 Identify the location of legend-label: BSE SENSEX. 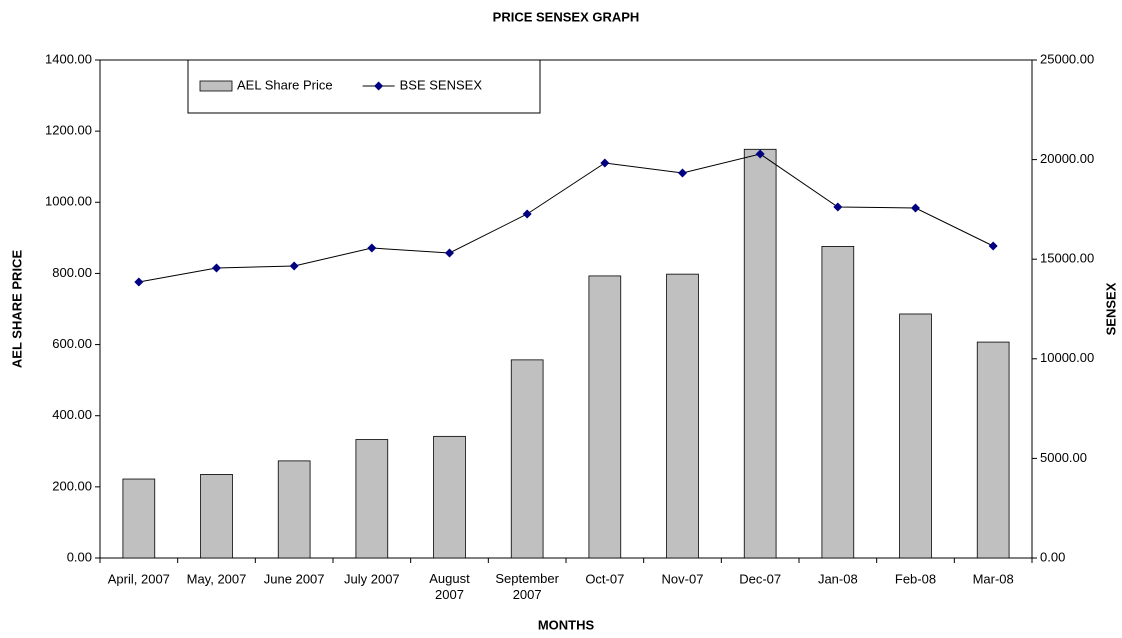
(441, 84).